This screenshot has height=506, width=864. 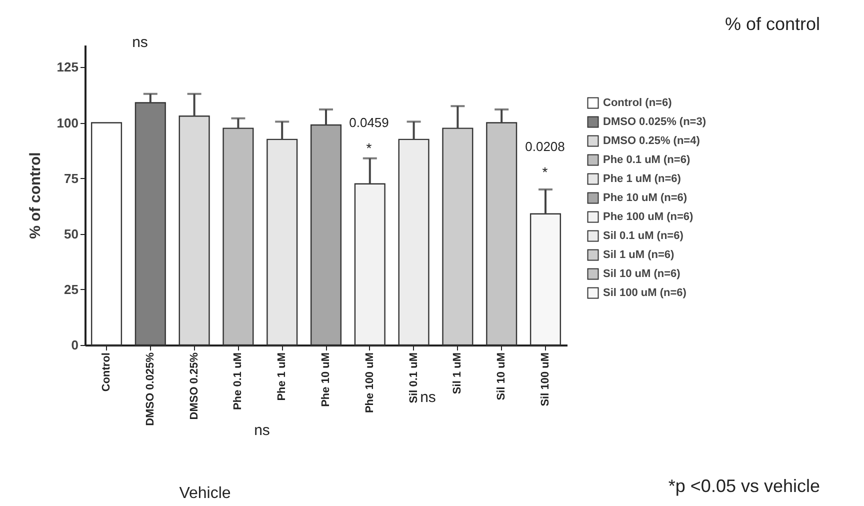 What do you see at coordinates (772, 24) in the screenshot?
I see `text: % of control` at bounding box center [772, 24].